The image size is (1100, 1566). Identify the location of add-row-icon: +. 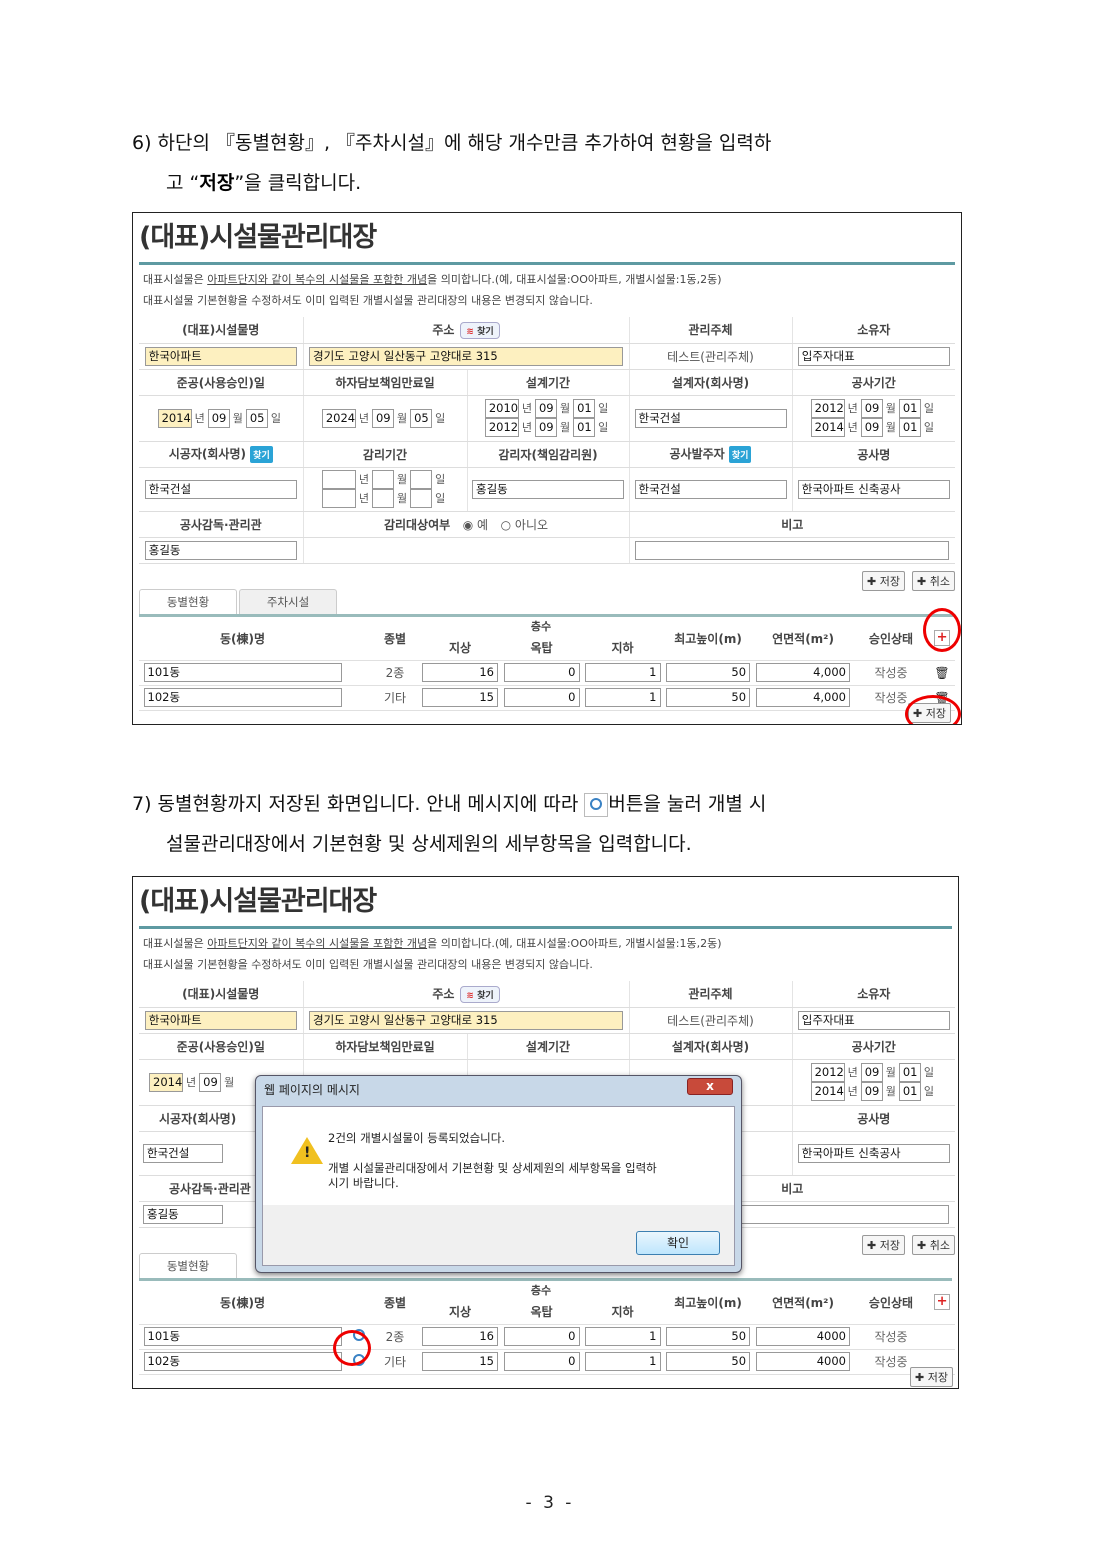
(942, 1302).